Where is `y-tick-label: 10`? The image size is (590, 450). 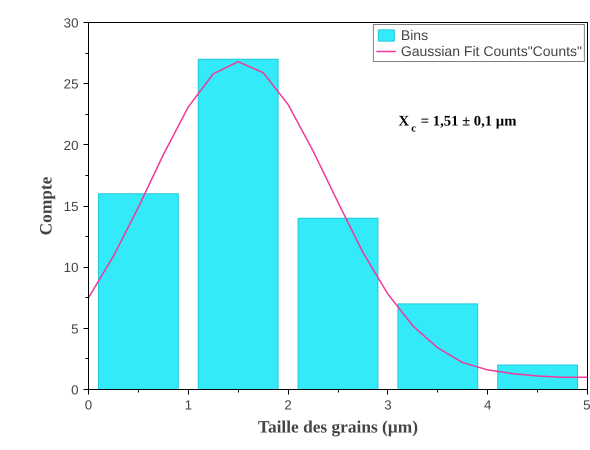
y-tick-label: 10 is located at coordinates (71, 268).